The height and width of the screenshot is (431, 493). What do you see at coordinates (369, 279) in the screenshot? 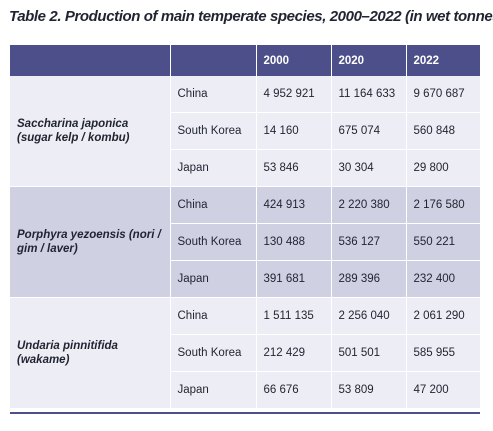
I see `value-cell: 289 396` at bounding box center [369, 279].